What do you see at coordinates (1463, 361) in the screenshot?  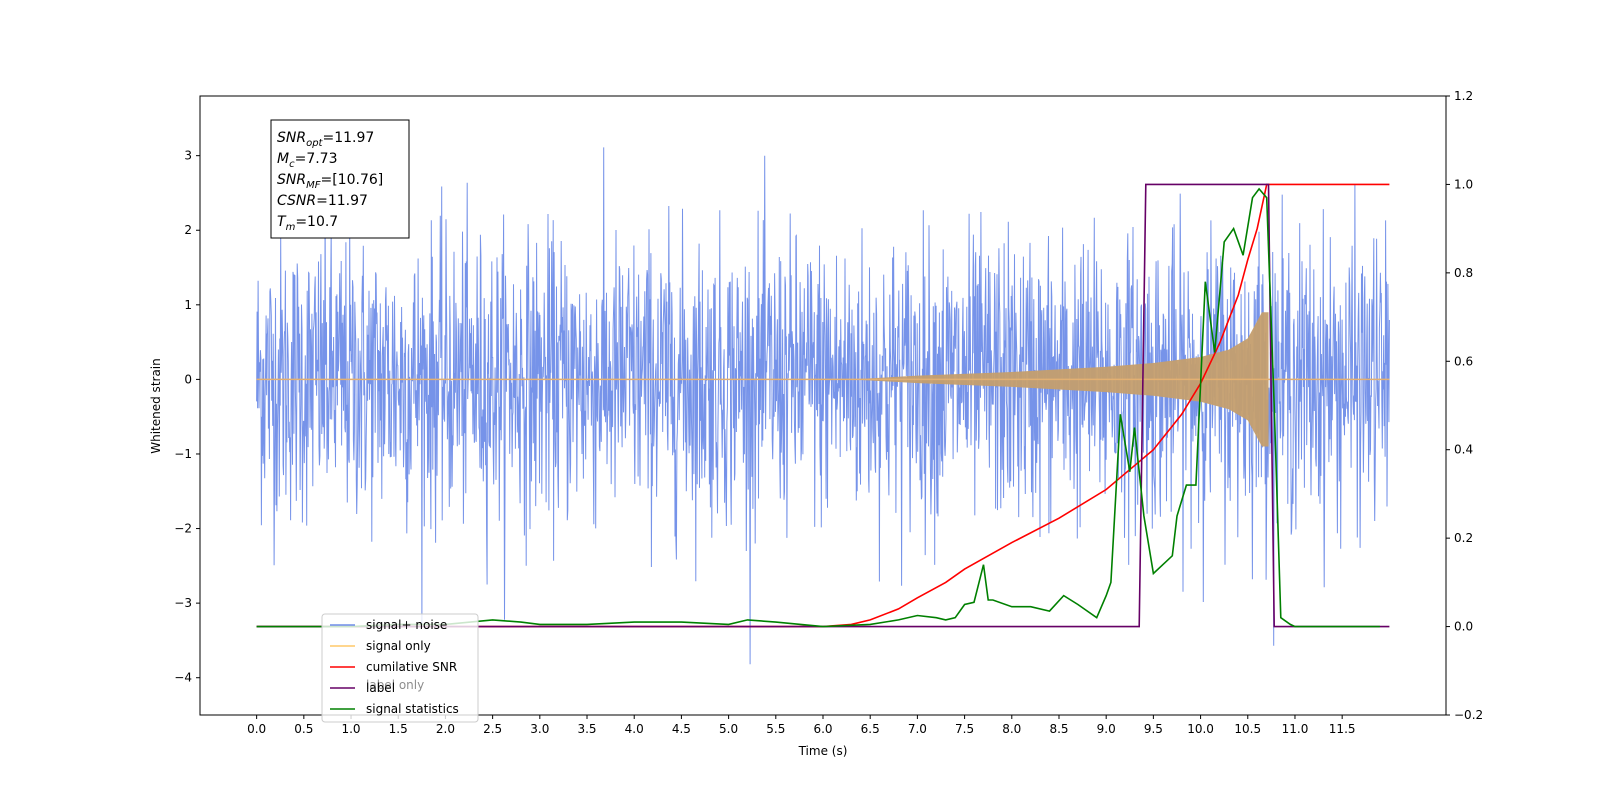 I see `y-tick-label-right: 0.6` at bounding box center [1463, 361].